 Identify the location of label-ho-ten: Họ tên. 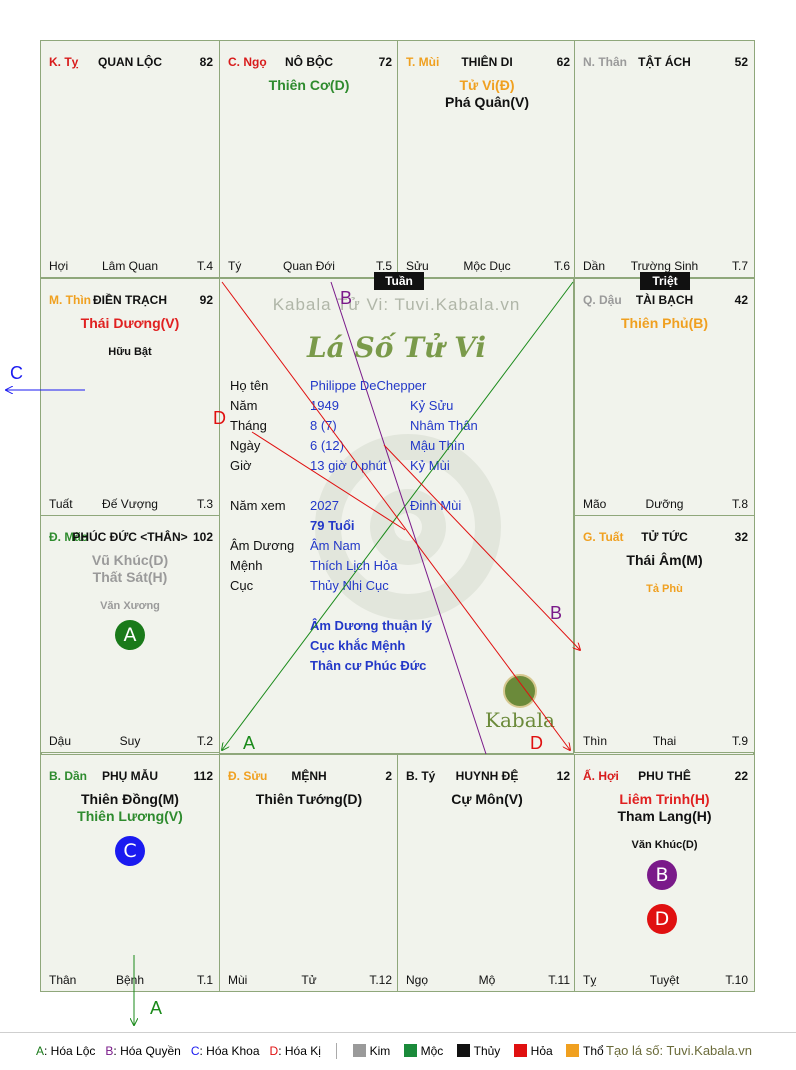
(249, 385).